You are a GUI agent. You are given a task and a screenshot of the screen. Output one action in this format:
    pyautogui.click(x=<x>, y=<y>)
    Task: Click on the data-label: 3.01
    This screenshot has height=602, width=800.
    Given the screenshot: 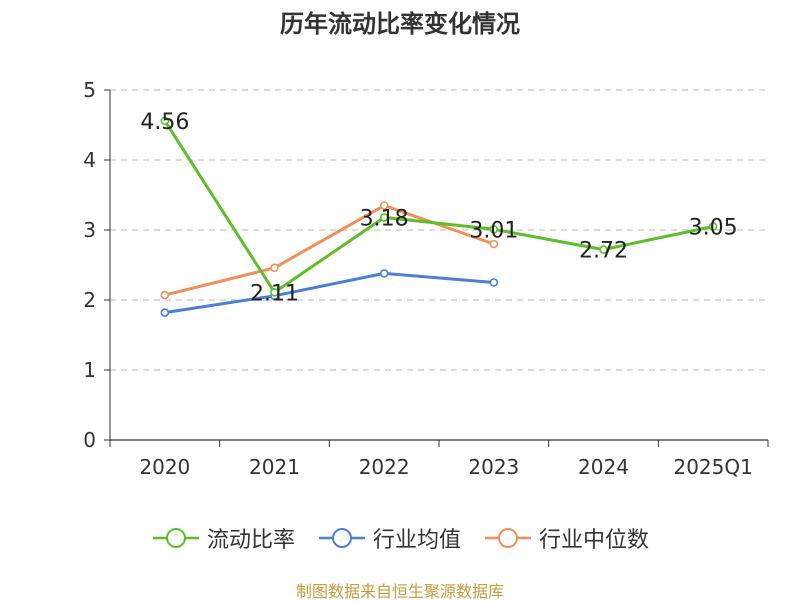 What is the action you would take?
    pyautogui.click(x=493, y=230)
    